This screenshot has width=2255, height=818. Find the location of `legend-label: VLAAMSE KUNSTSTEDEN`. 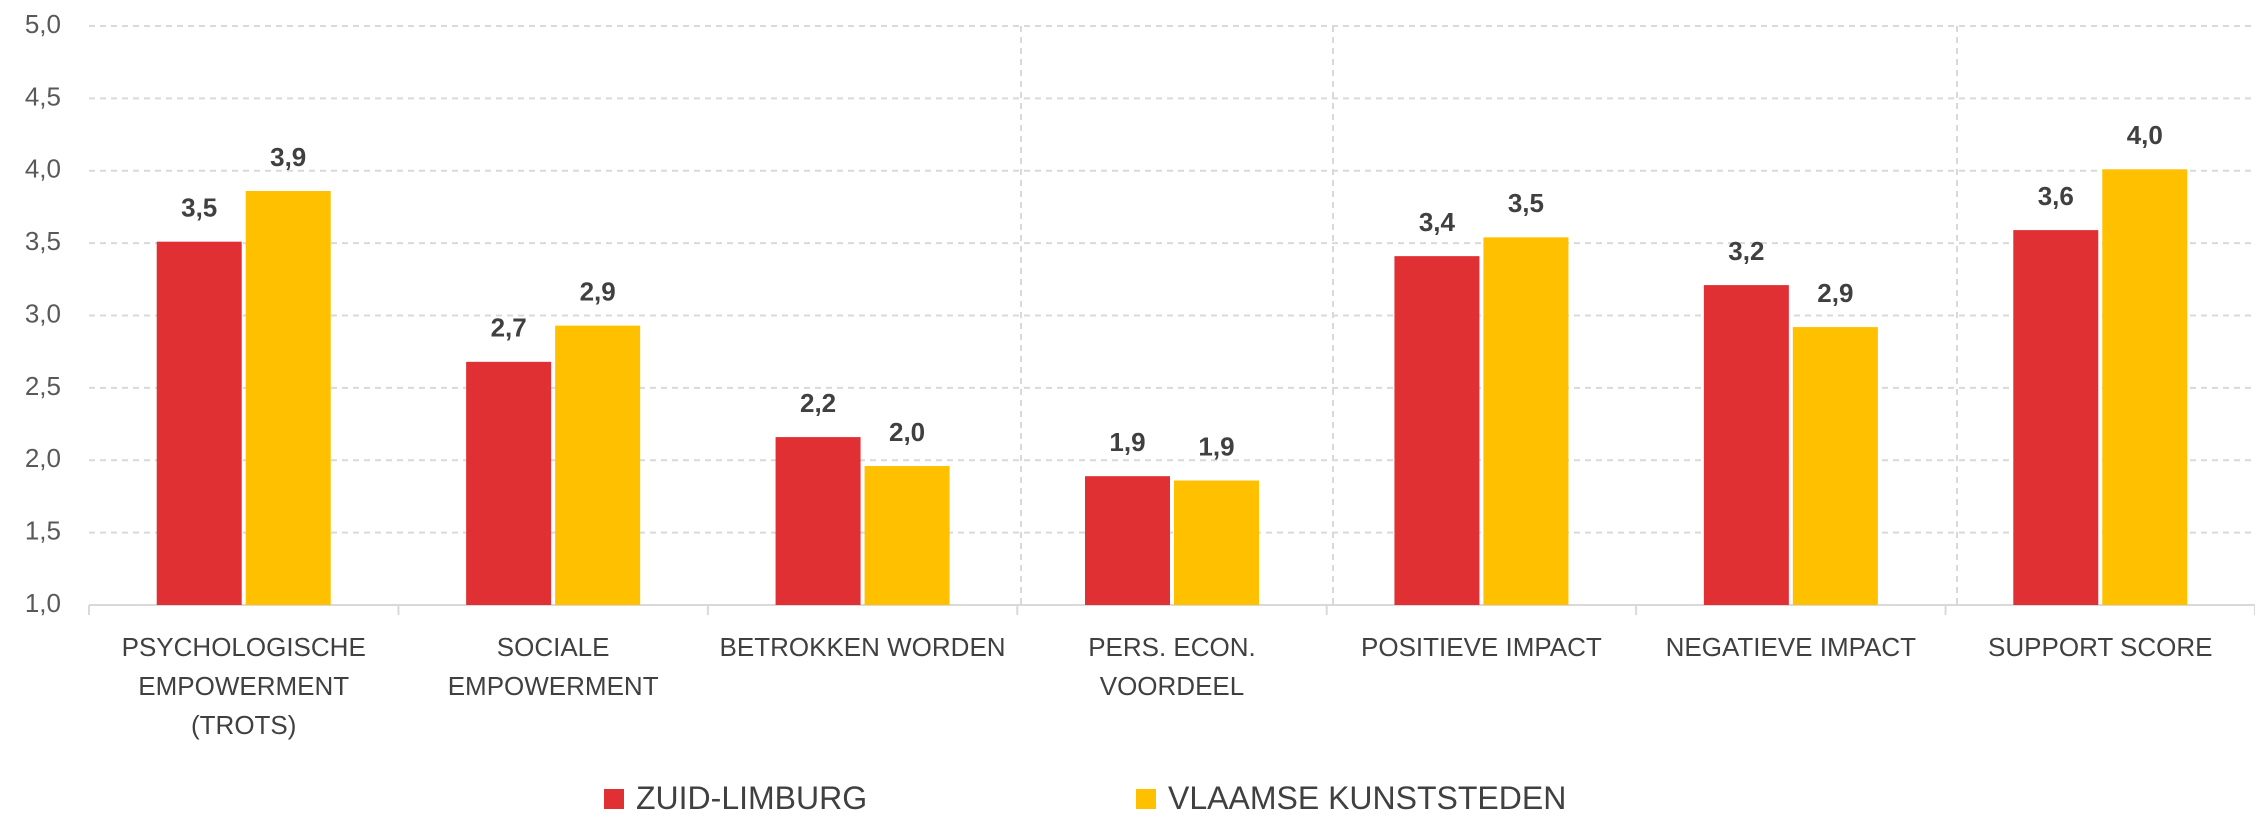

legend-label: VLAAMSE KUNSTSTEDEN is located at coordinates (1367, 798).